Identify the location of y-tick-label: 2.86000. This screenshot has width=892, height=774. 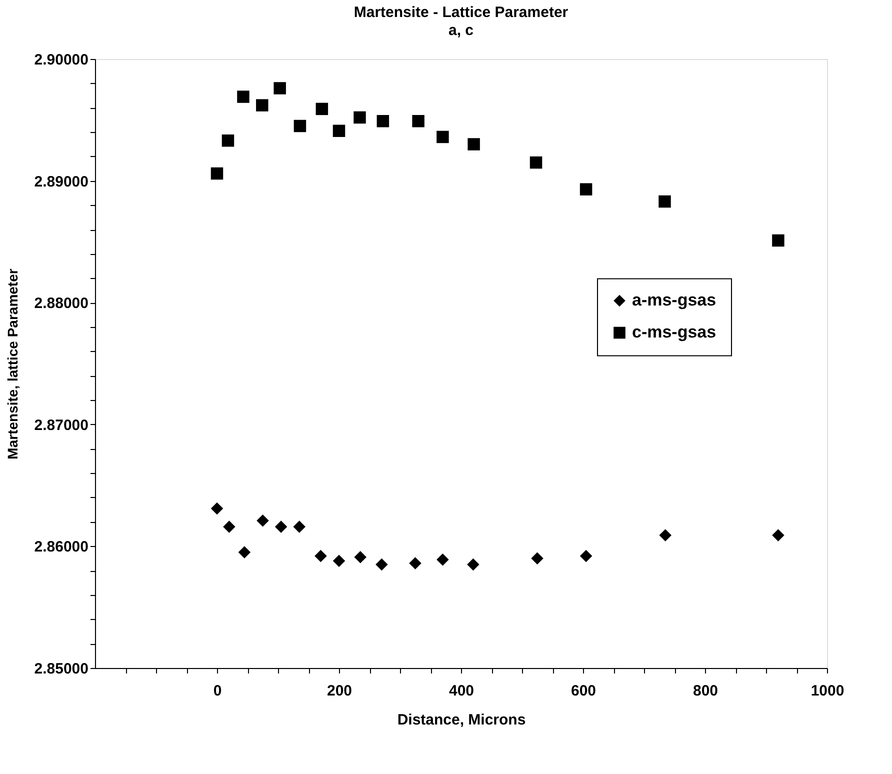
(61, 547).